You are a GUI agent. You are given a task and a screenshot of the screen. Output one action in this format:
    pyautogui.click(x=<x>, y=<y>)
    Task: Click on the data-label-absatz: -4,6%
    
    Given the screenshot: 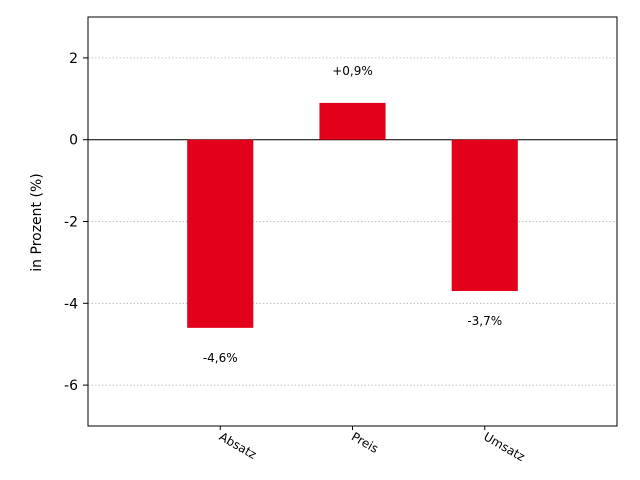 What is the action you would take?
    pyautogui.click(x=220, y=358)
    